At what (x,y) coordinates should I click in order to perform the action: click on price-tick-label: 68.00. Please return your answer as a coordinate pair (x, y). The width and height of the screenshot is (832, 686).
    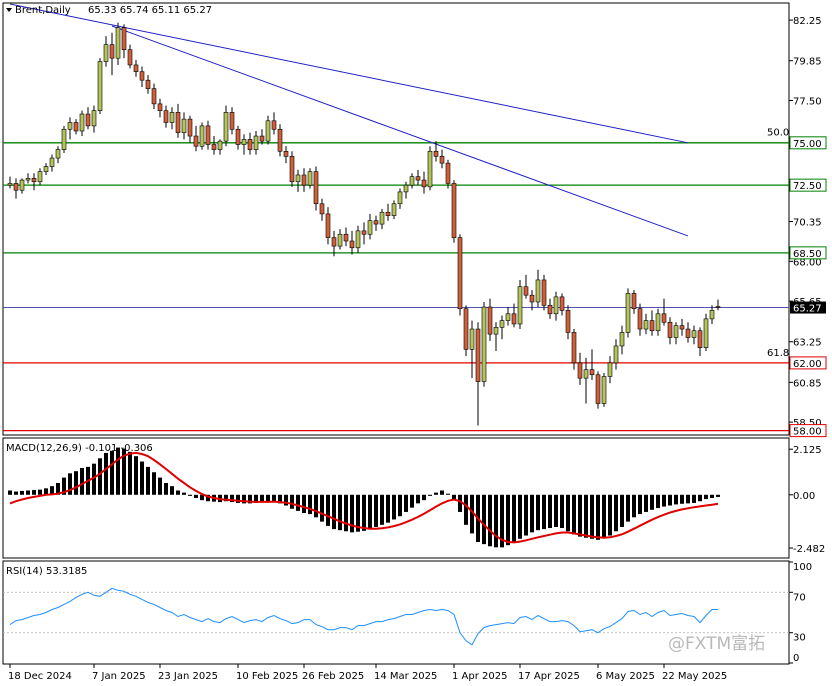
    Looking at the image, I should click on (807, 262).